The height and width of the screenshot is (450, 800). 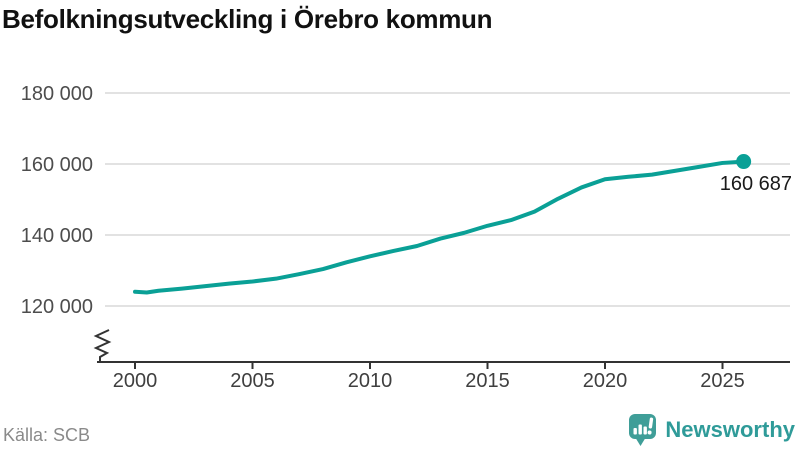 I want to click on x-tick-label: 2015, so click(x=487, y=381).